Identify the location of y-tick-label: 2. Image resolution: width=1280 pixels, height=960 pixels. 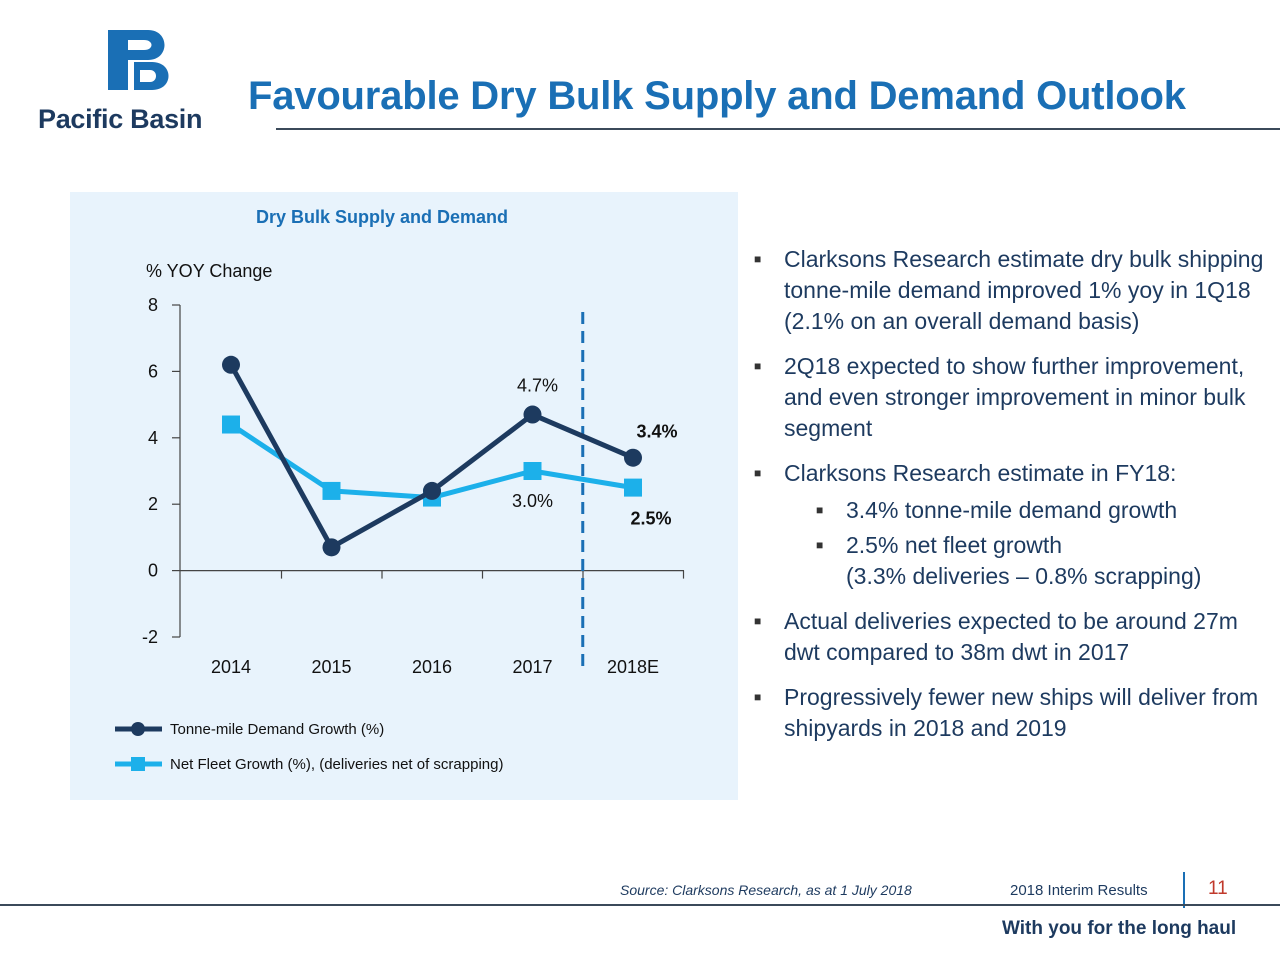
(153, 504).